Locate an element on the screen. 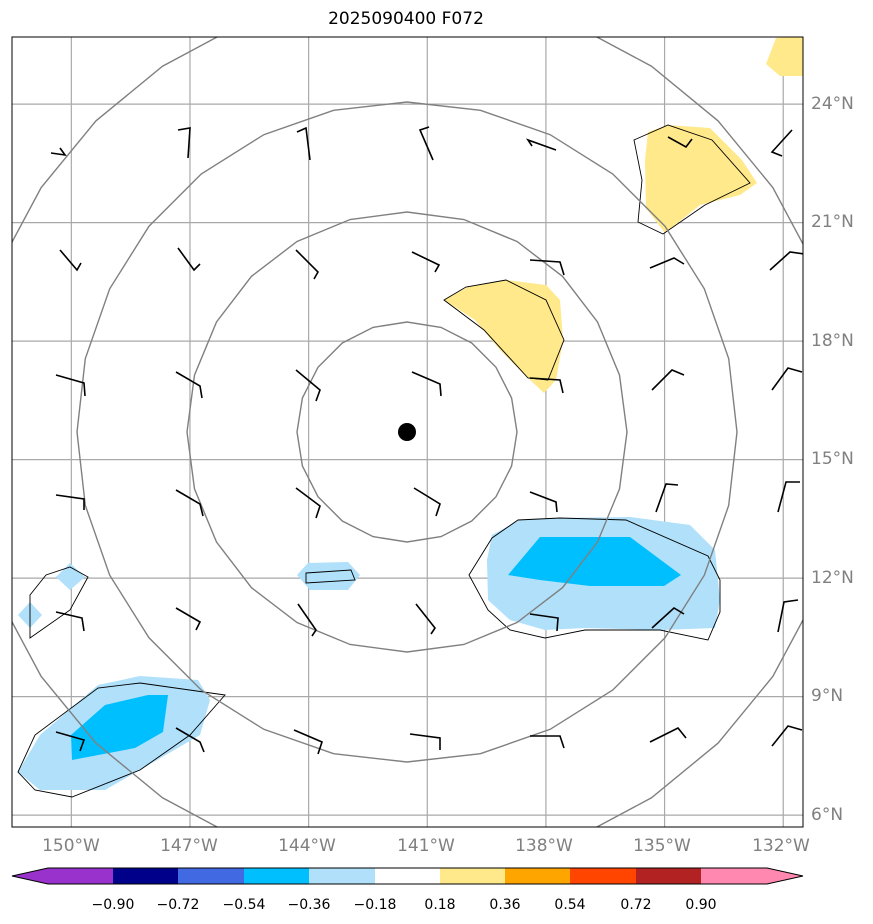 This screenshot has width=873, height=924. colorbar-label-3: −0.54 is located at coordinates (244, 905).